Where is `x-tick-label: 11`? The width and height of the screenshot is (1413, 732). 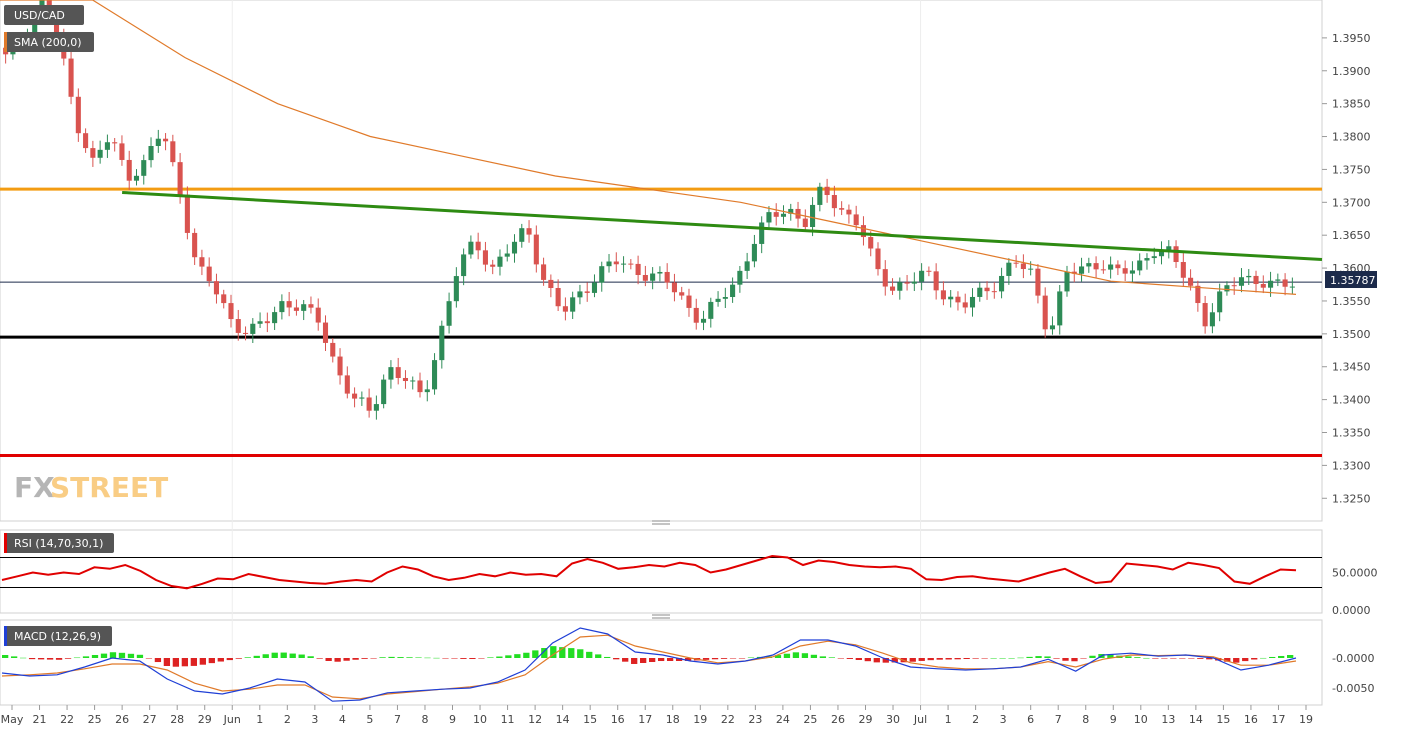 x-tick-label: 11 is located at coordinates (508, 719).